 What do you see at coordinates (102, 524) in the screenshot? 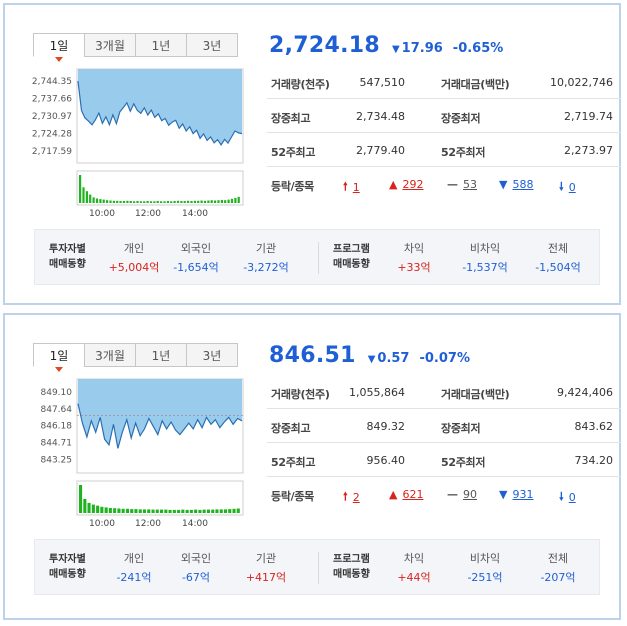
I see `x-tick-label: 10:00` at bounding box center [102, 524].